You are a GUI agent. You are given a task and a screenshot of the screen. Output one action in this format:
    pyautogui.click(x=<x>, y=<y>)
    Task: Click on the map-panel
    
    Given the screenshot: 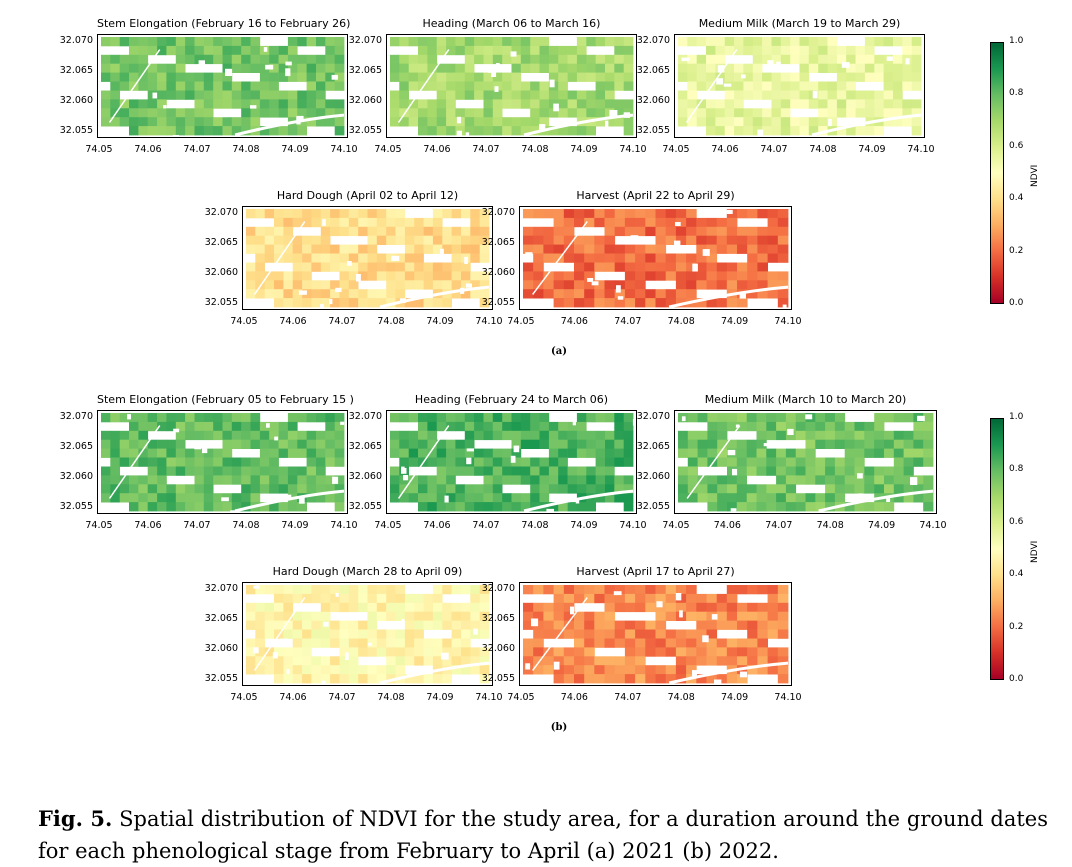 What is the action you would take?
    pyautogui.click(x=511, y=86)
    